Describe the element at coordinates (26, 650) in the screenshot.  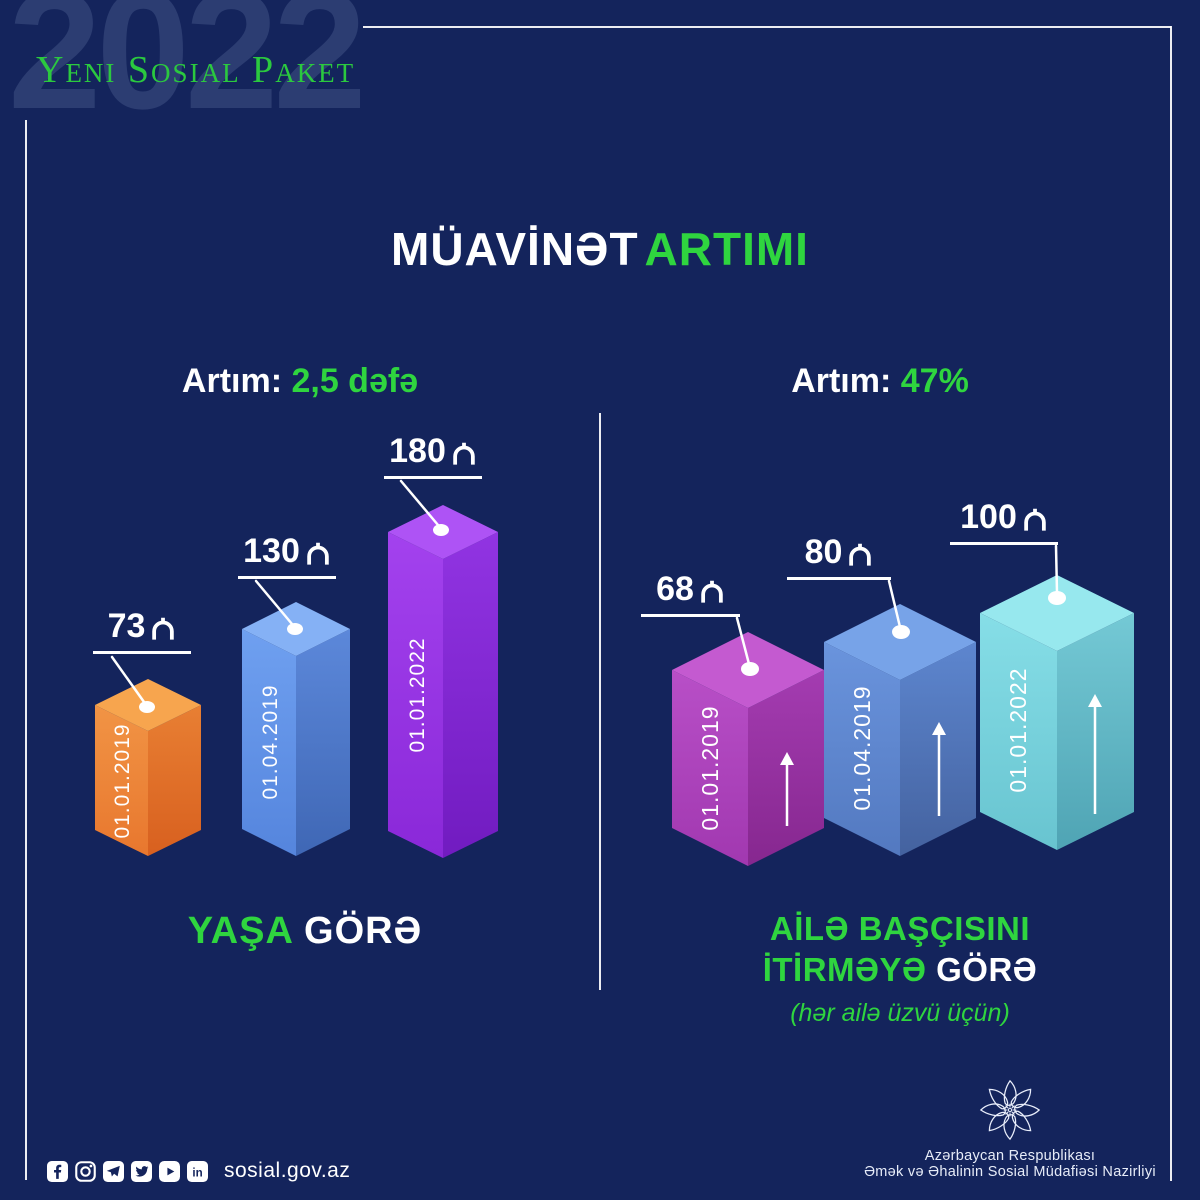
I see `frame-line-left` at that location.